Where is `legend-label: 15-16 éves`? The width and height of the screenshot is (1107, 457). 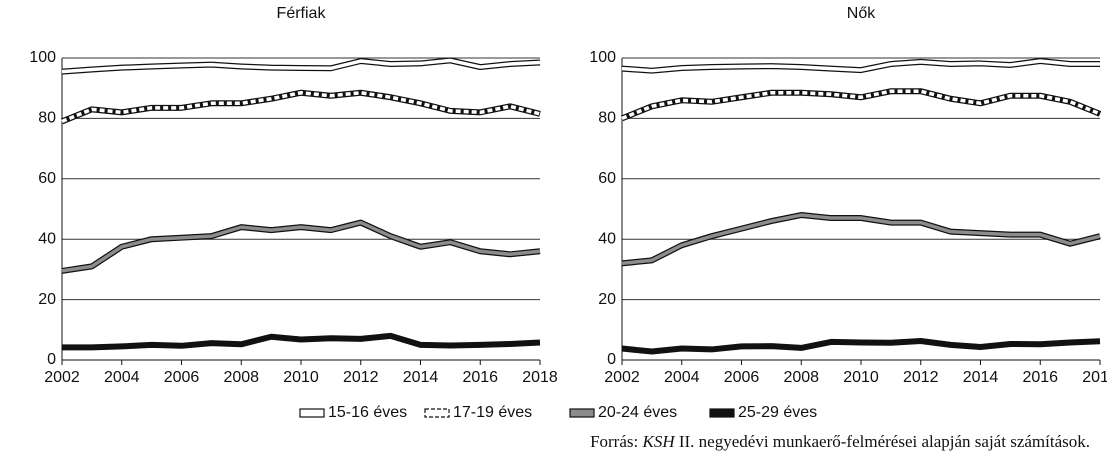 legend-label: 15-16 éves is located at coordinates (367, 412).